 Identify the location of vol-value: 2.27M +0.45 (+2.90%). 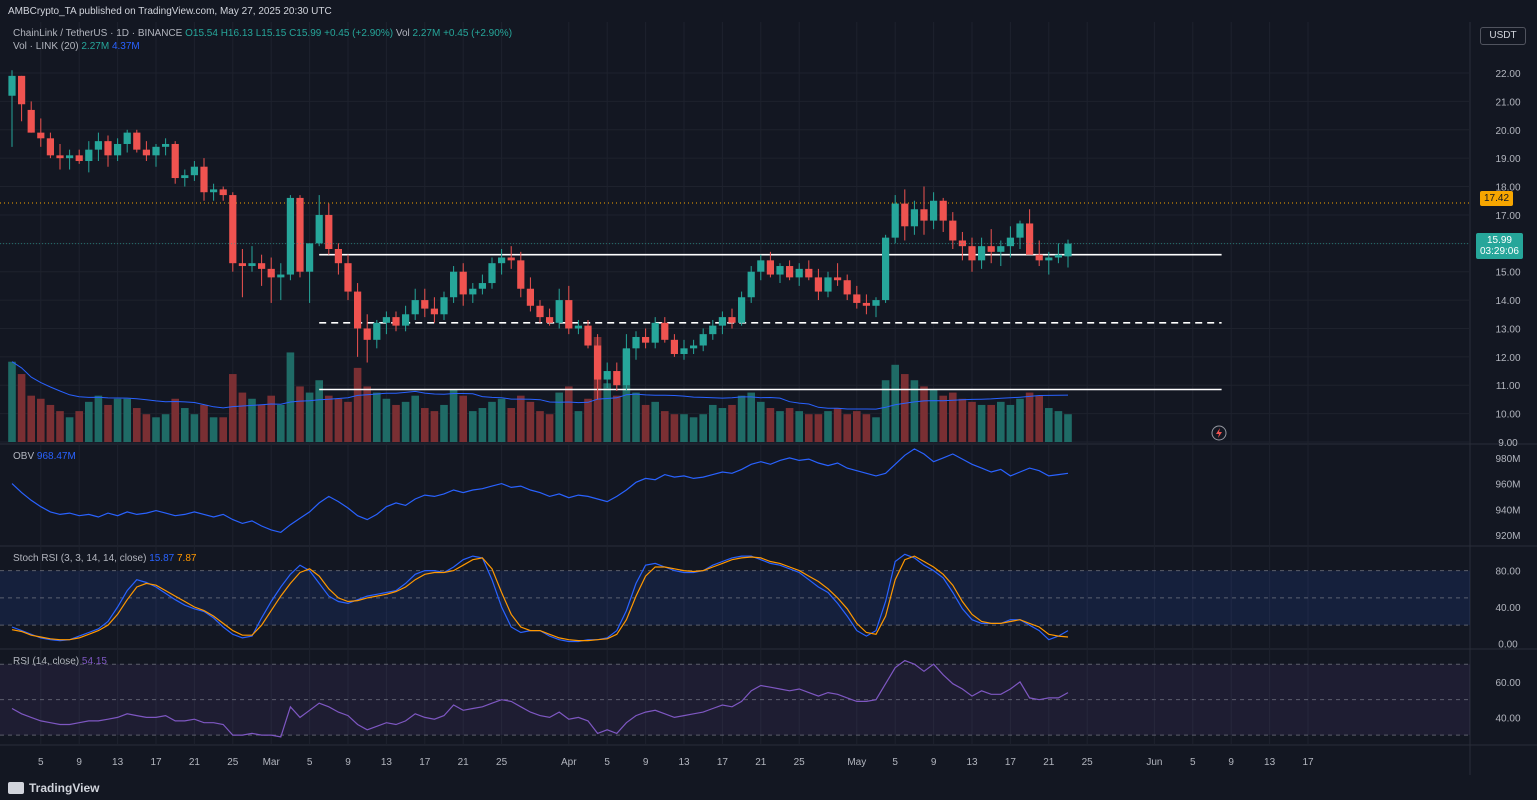
(462, 33).